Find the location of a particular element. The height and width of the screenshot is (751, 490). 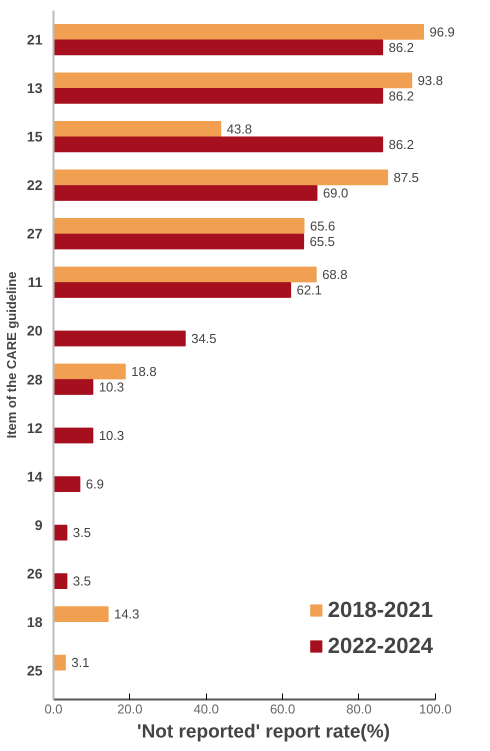

data-label: 96.9 is located at coordinates (442, 32).